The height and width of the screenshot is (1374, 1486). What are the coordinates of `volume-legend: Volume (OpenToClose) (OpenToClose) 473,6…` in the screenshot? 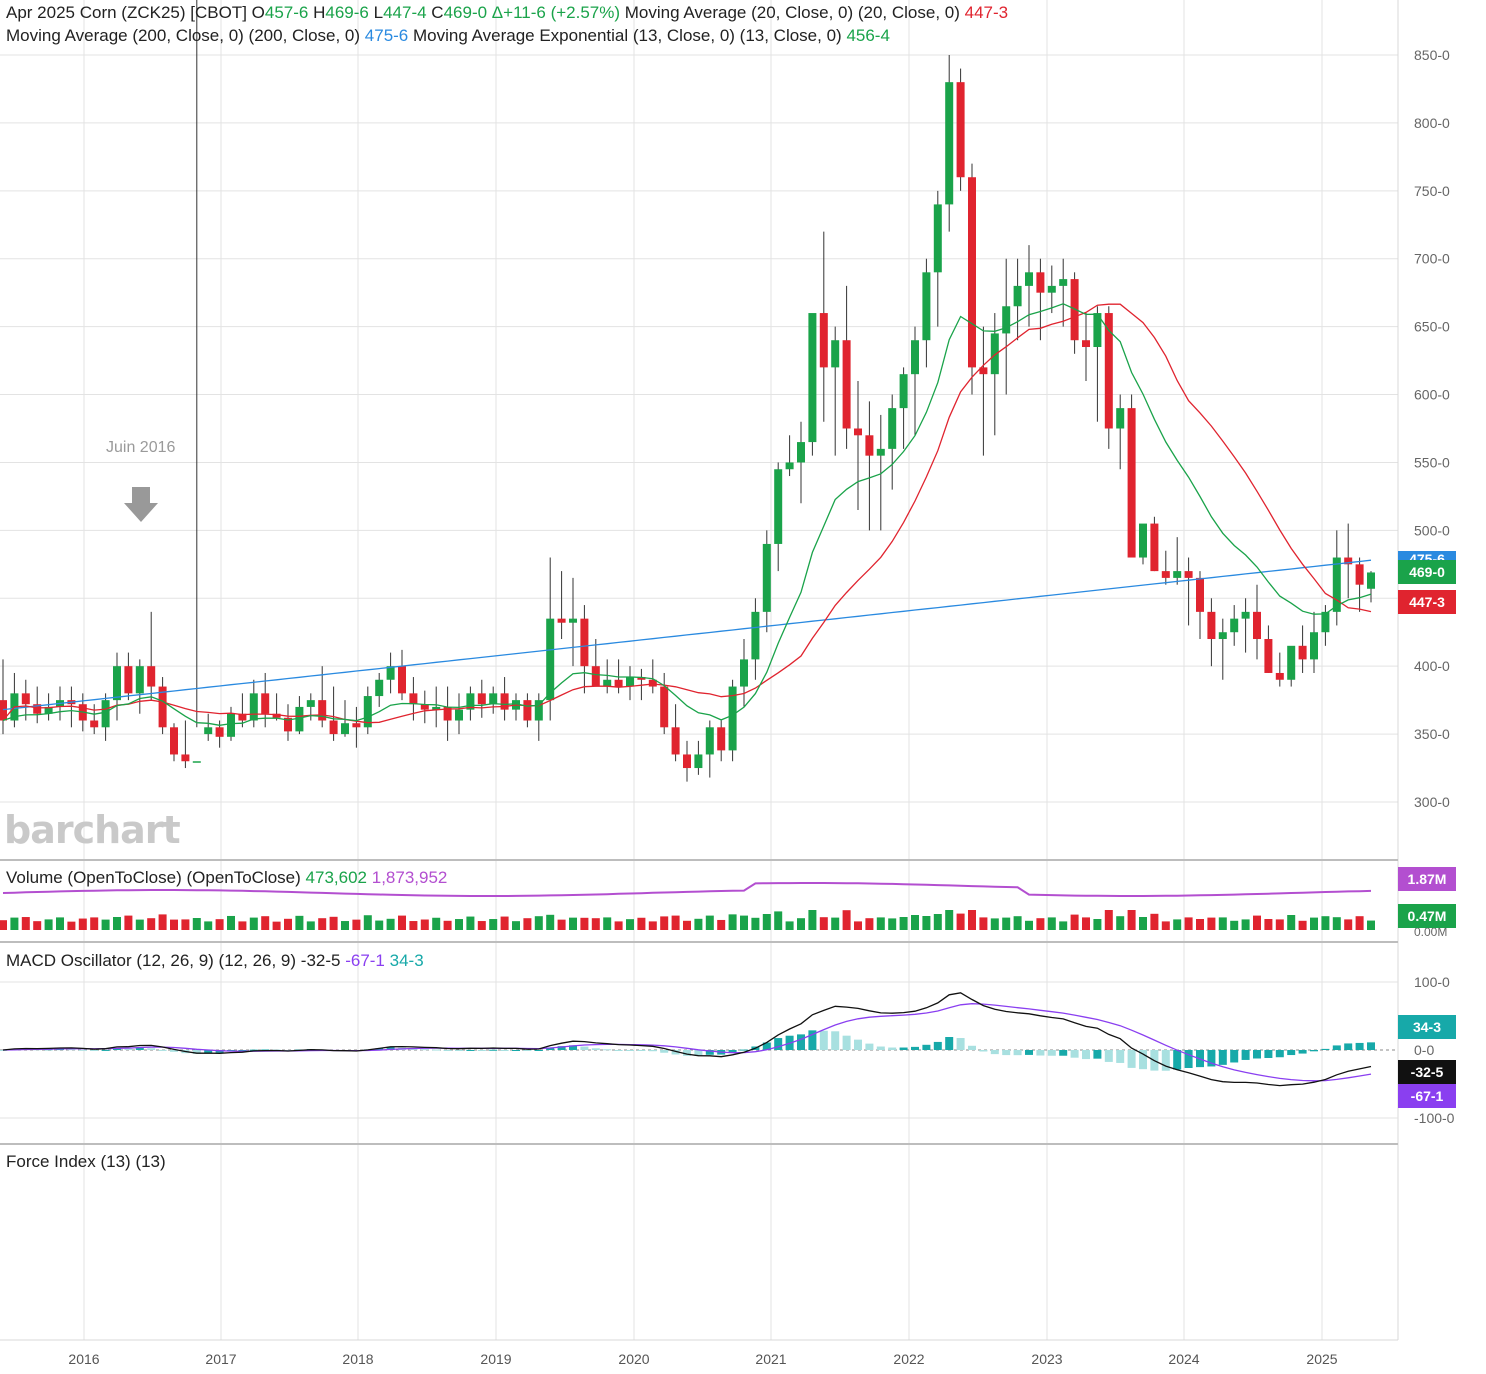 It's located at (226, 878).